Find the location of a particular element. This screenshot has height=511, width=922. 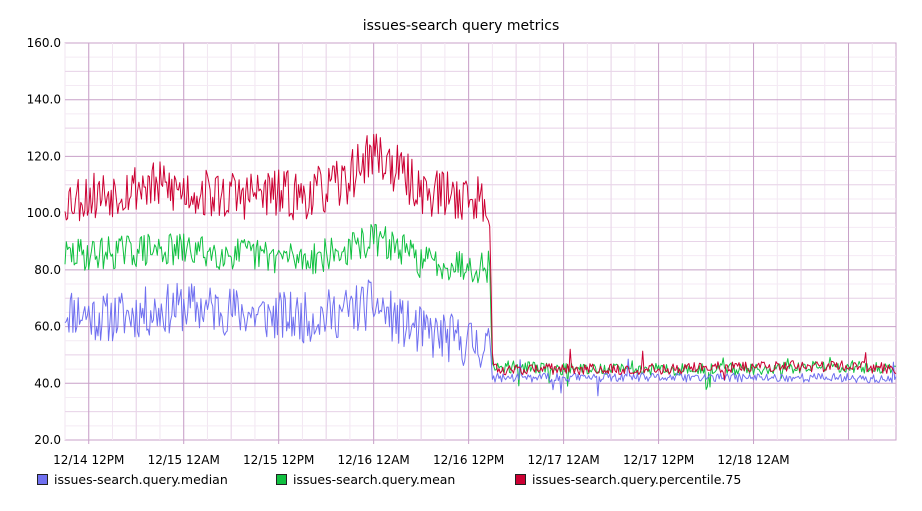

legend-item-mean: issues-search.query.mean is located at coordinates (365, 479).